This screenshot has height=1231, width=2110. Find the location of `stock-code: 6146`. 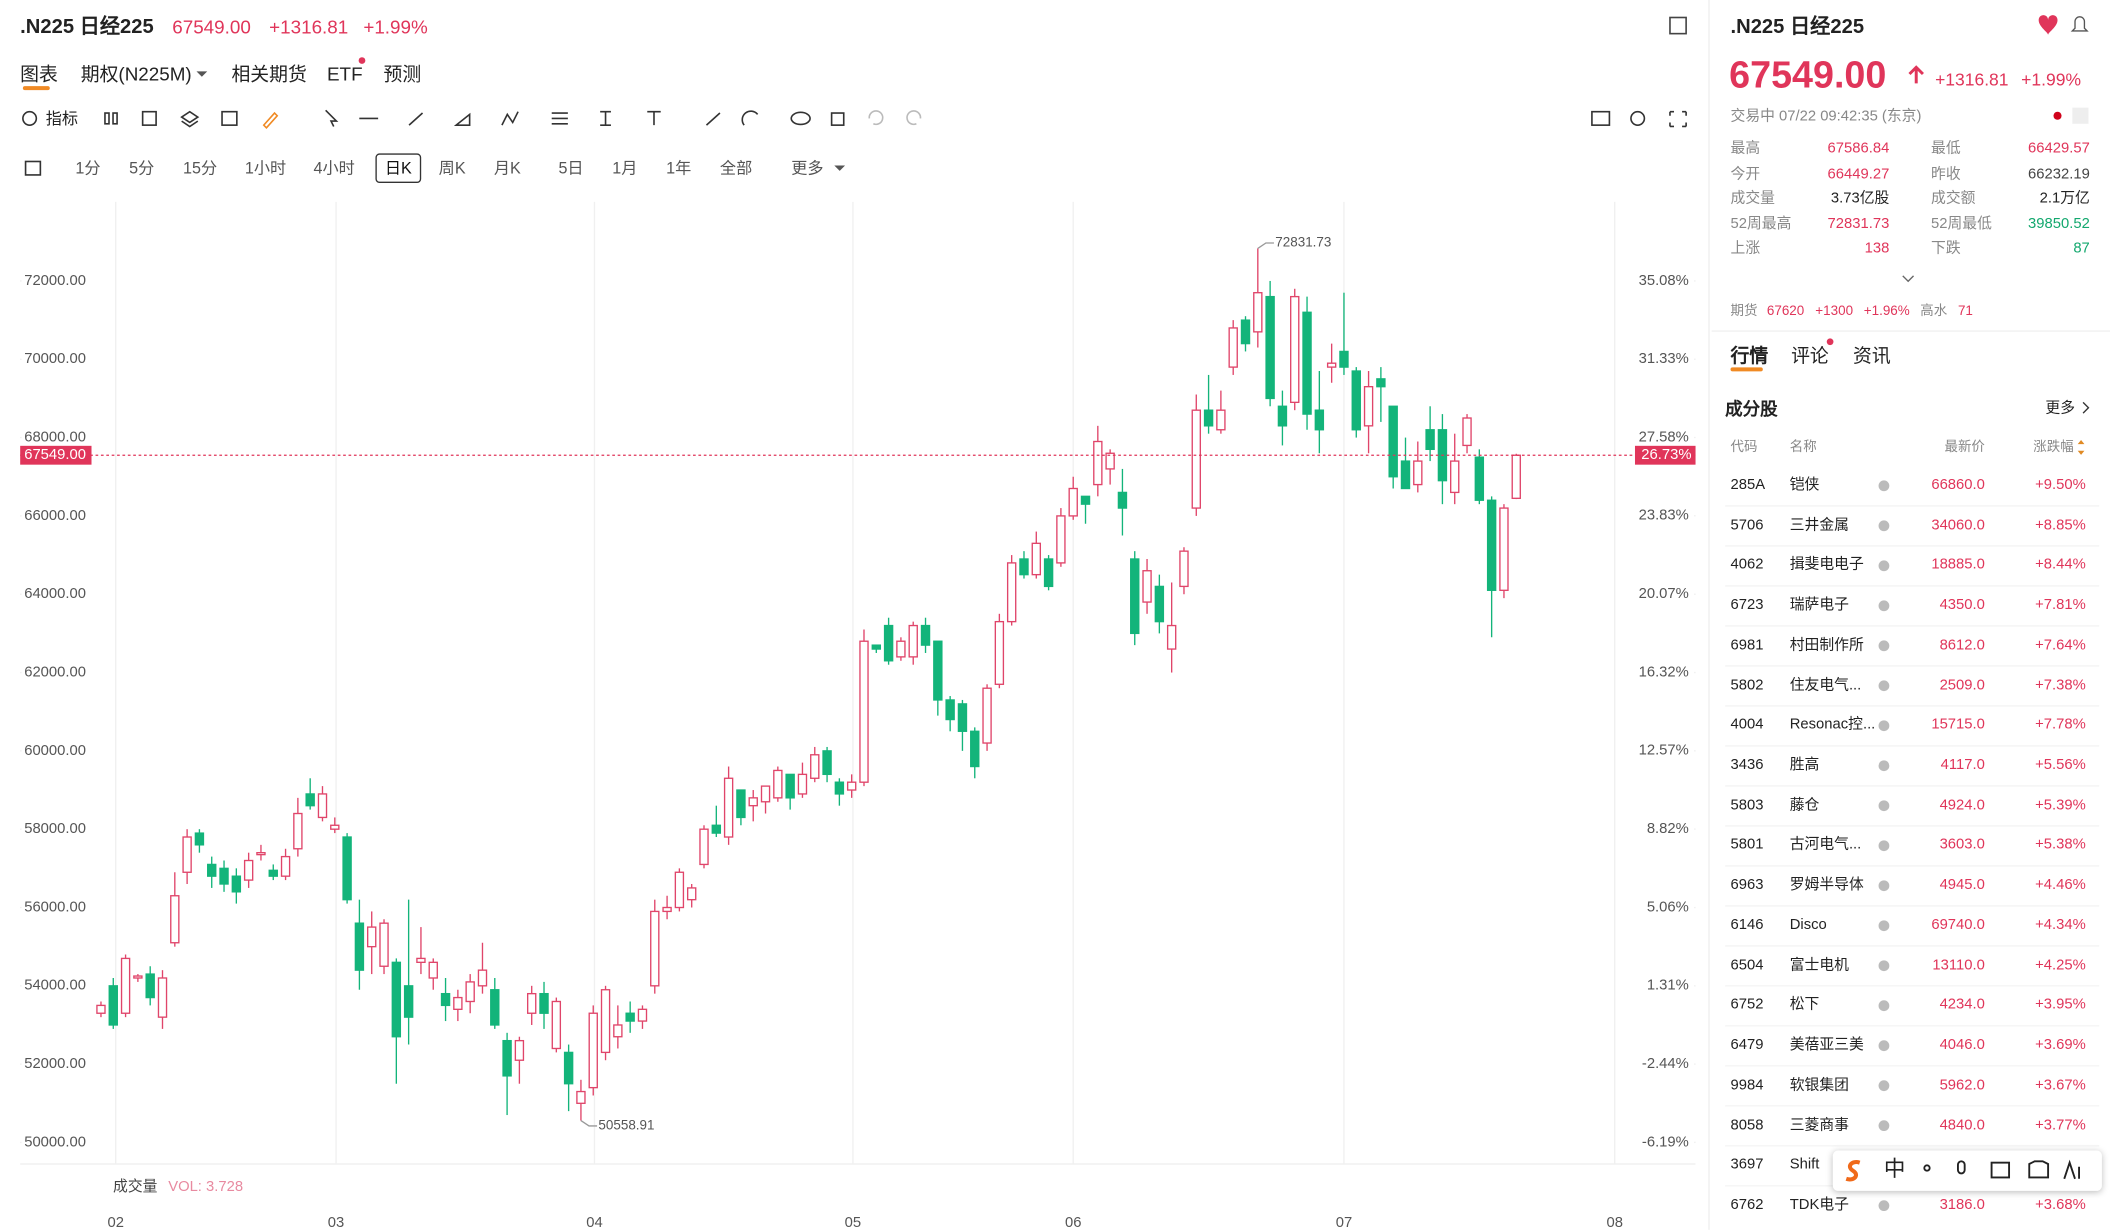

stock-code: 6146 is located at coordinates (1747, 925).